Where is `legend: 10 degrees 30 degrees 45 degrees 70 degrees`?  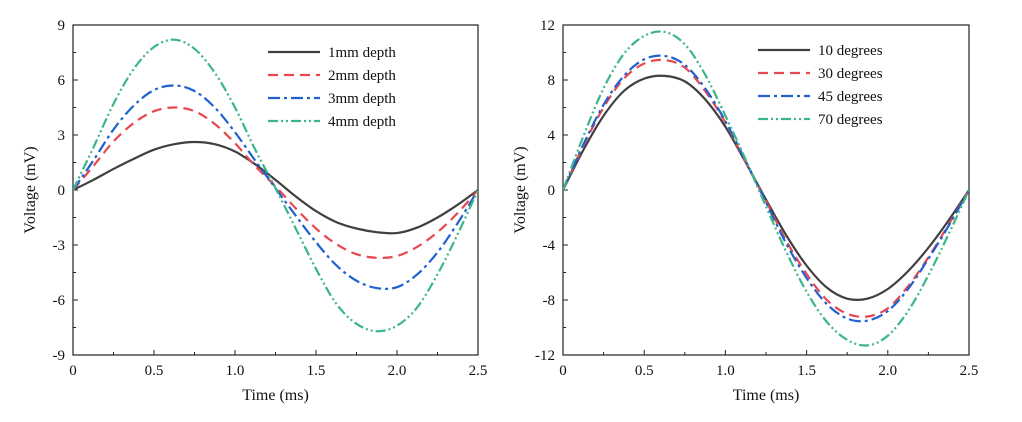
legend: 10 degrees 30 degrees 45 degrees 70 degrees is located at coordinates (820, 85).